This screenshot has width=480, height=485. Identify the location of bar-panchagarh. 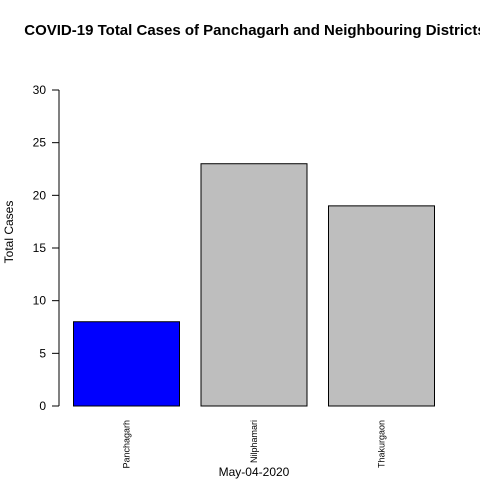
(126, 364).